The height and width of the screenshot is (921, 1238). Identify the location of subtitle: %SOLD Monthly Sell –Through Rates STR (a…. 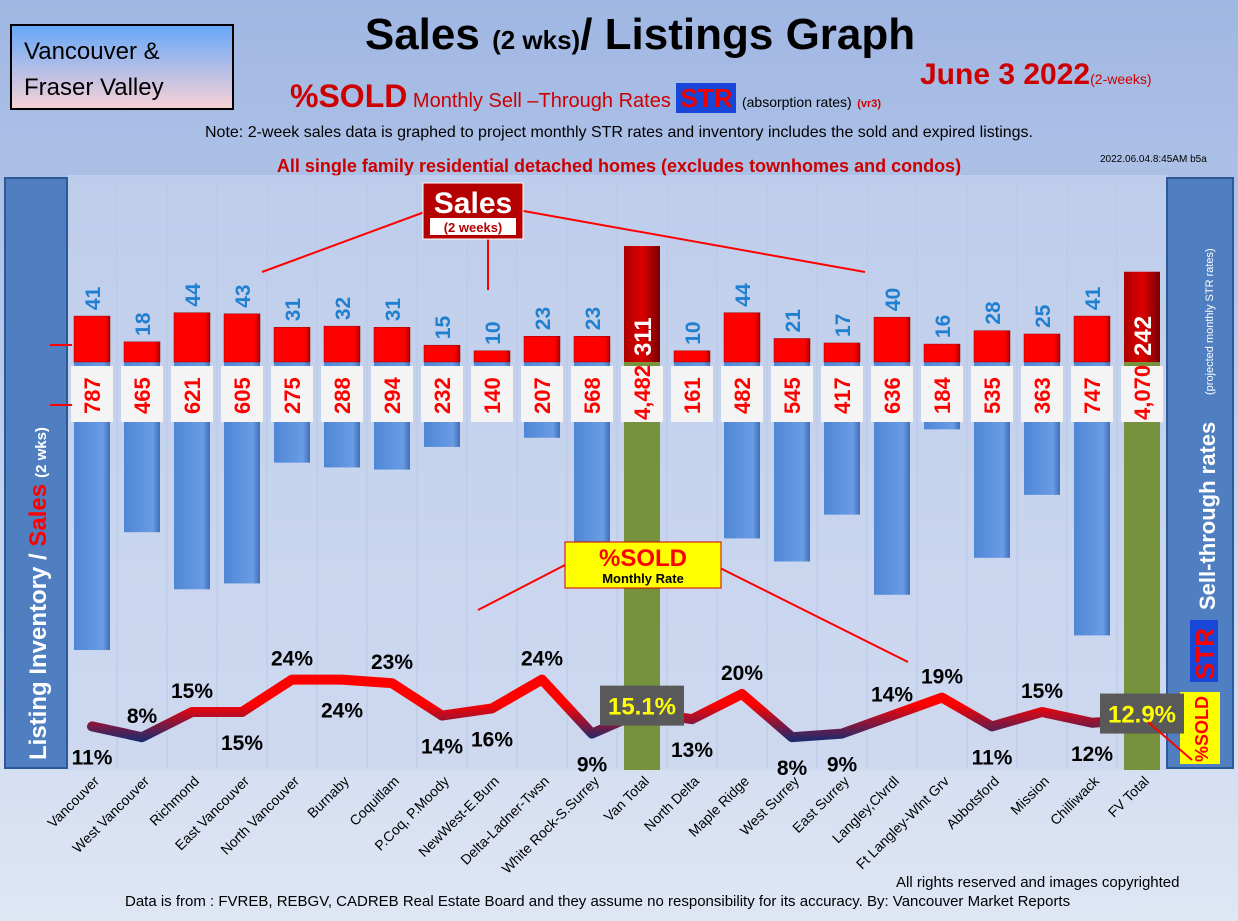
(585, 96).